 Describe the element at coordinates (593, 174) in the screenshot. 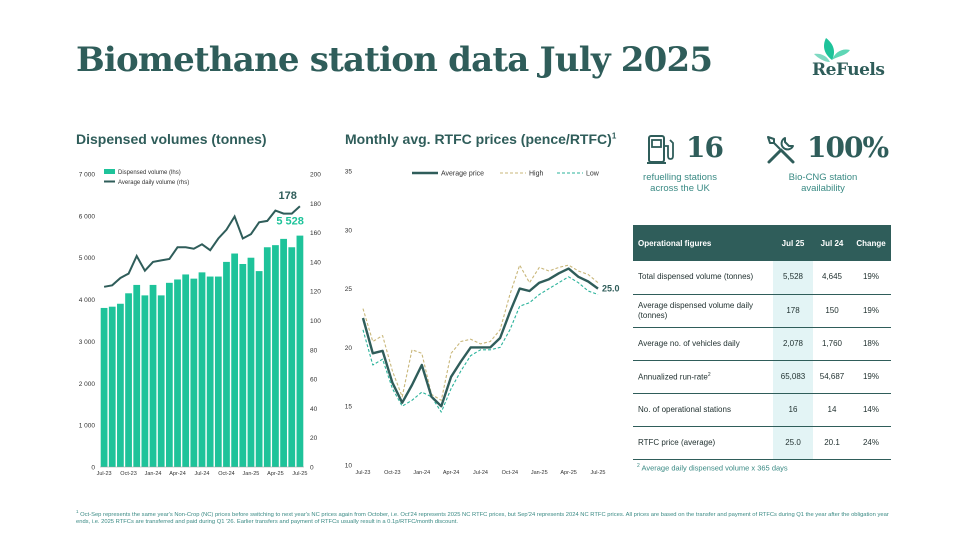

I see `legend-low-label: Low` at that location.